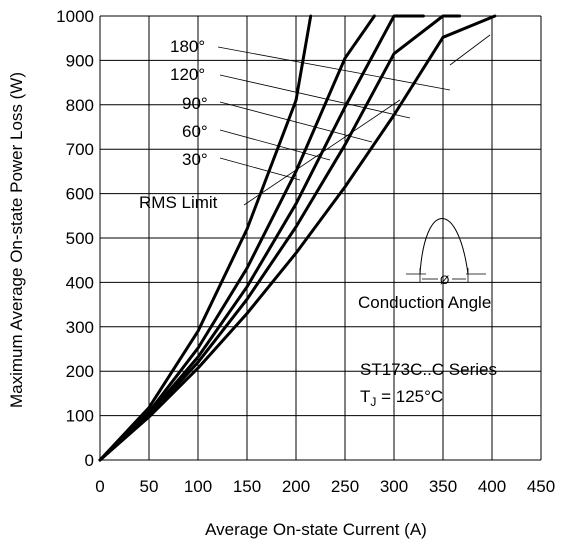 This screenshot has width=564, height=546. What do you see at coordinates (80, 416) in the screenshot?
I see `y-tick-label-1: 100` at bounding box center [80, 416].